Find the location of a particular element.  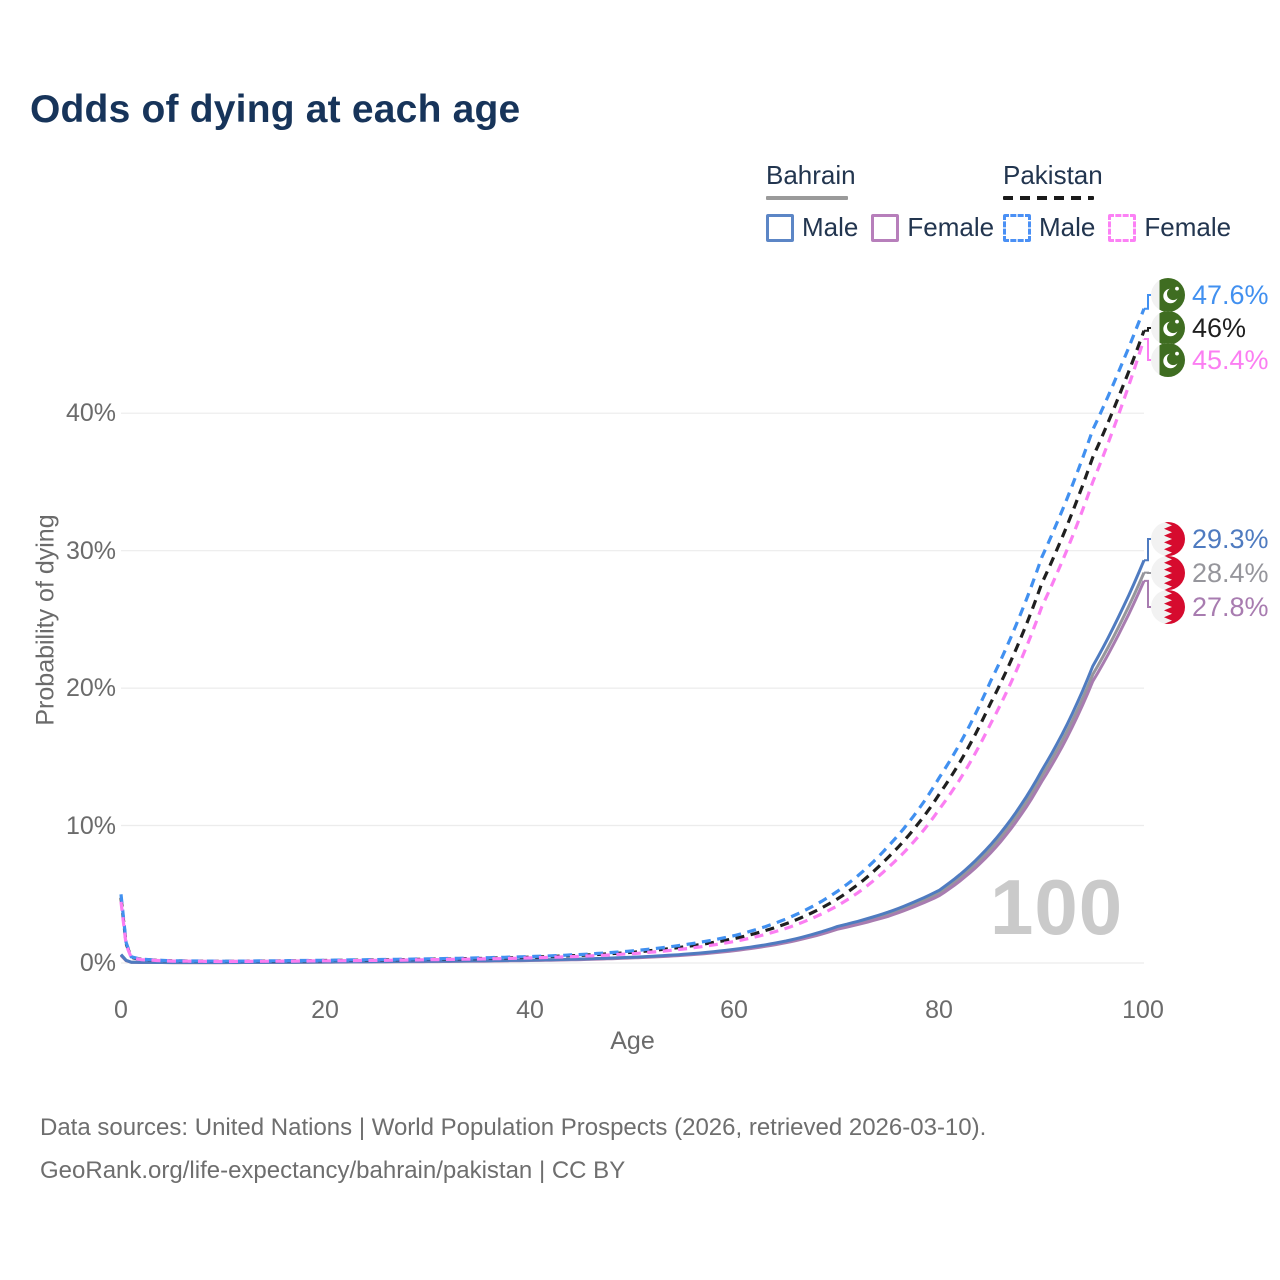

bahrain-male-checkbox is located at coordinates (780, 227).